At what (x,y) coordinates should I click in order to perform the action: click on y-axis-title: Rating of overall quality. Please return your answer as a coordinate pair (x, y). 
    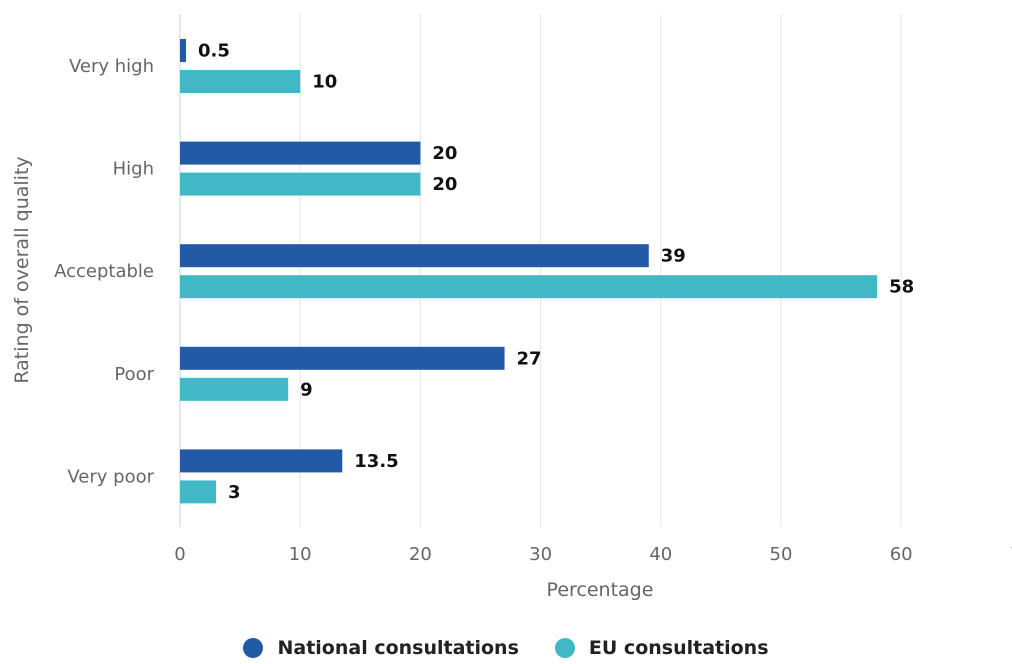
    Looking at the image, I should click on (22, 269).